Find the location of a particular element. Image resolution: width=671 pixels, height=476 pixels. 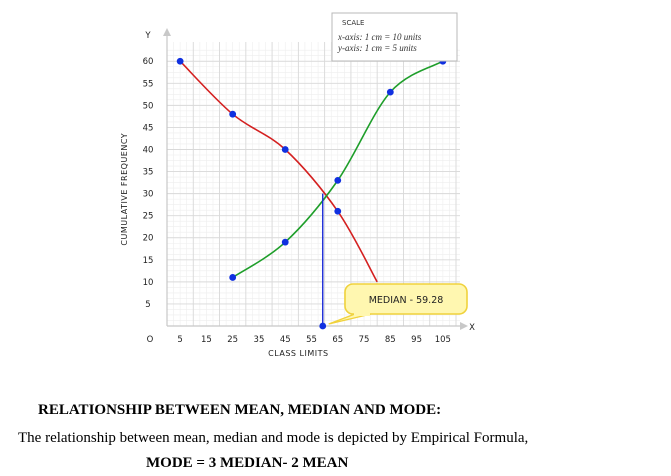

y-tick-label: 60 is located at coordinates (148, 62).